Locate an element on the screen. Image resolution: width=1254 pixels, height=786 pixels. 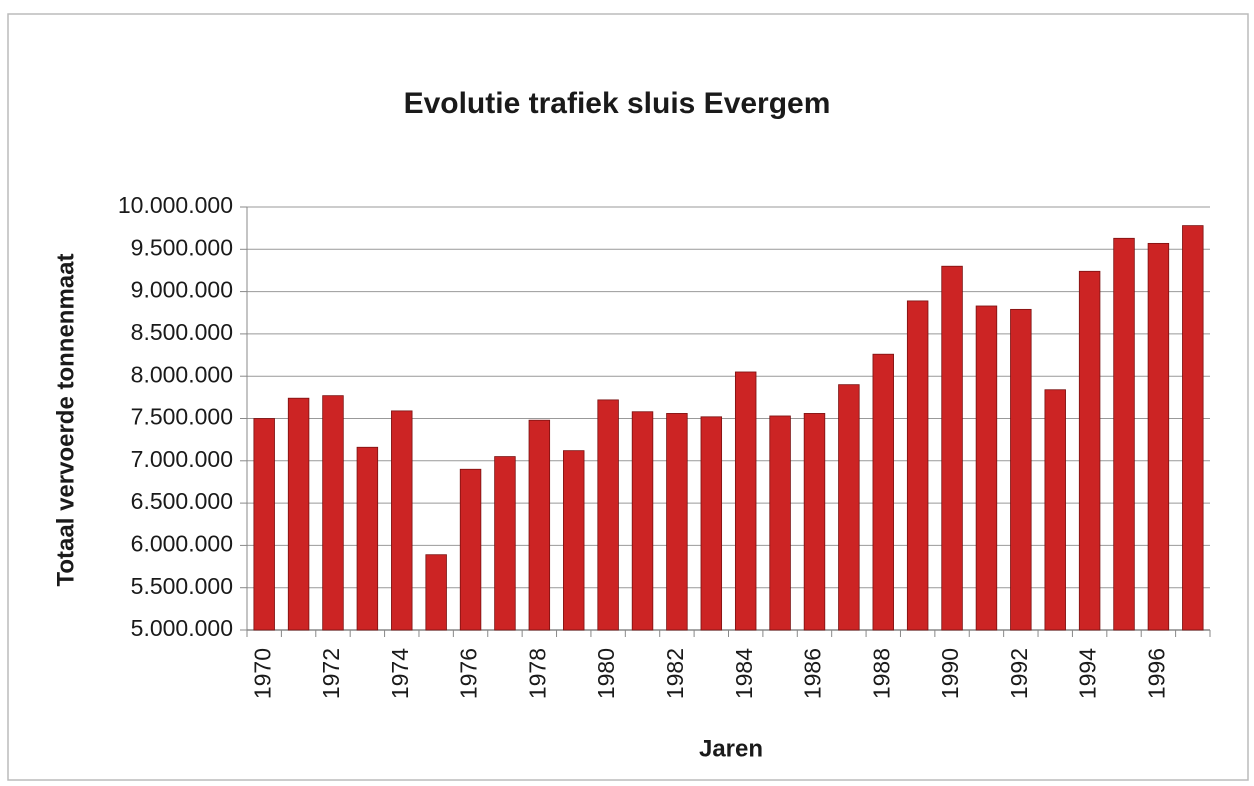
y-tick-label: 9.500.000 is located at coordinates (182, 247).